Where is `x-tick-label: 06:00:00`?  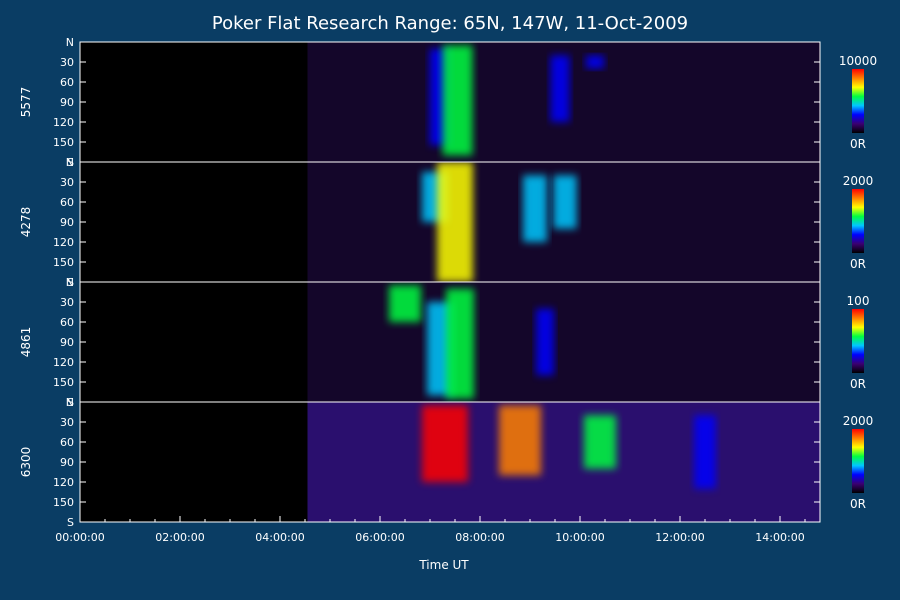 x-tick-label: 06:00:00 is located at coordinates (379, 537).